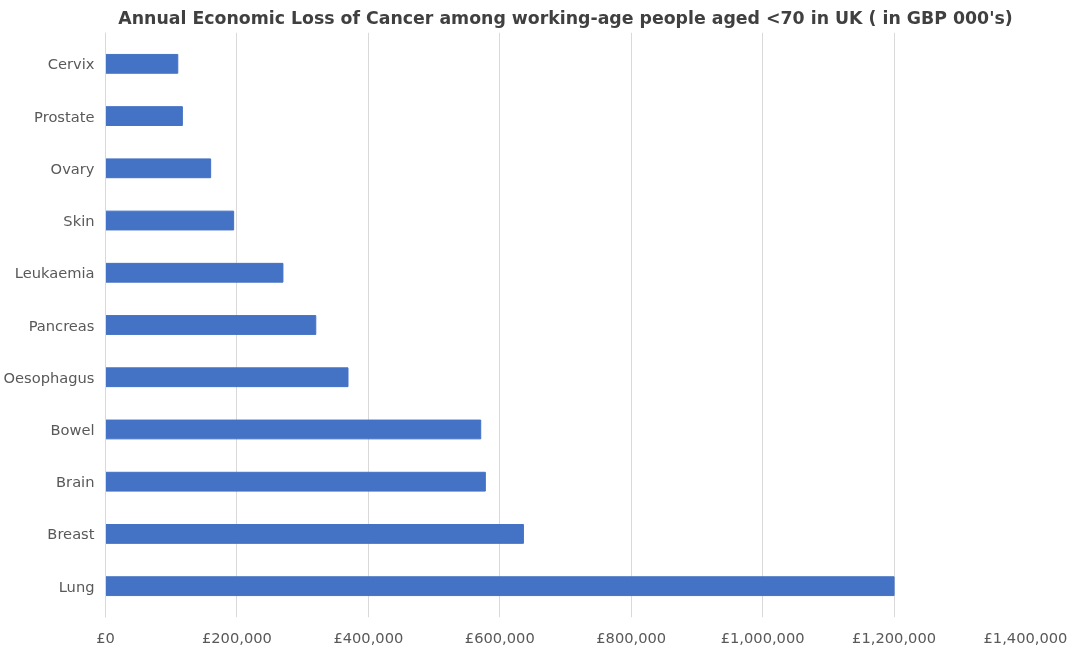 Image resolution: width=1091 pixels, height=654 pixels. Describe the element at coordinates (631, 637) in the screenshot. I see `x-tick-label: £800,000` at that location.